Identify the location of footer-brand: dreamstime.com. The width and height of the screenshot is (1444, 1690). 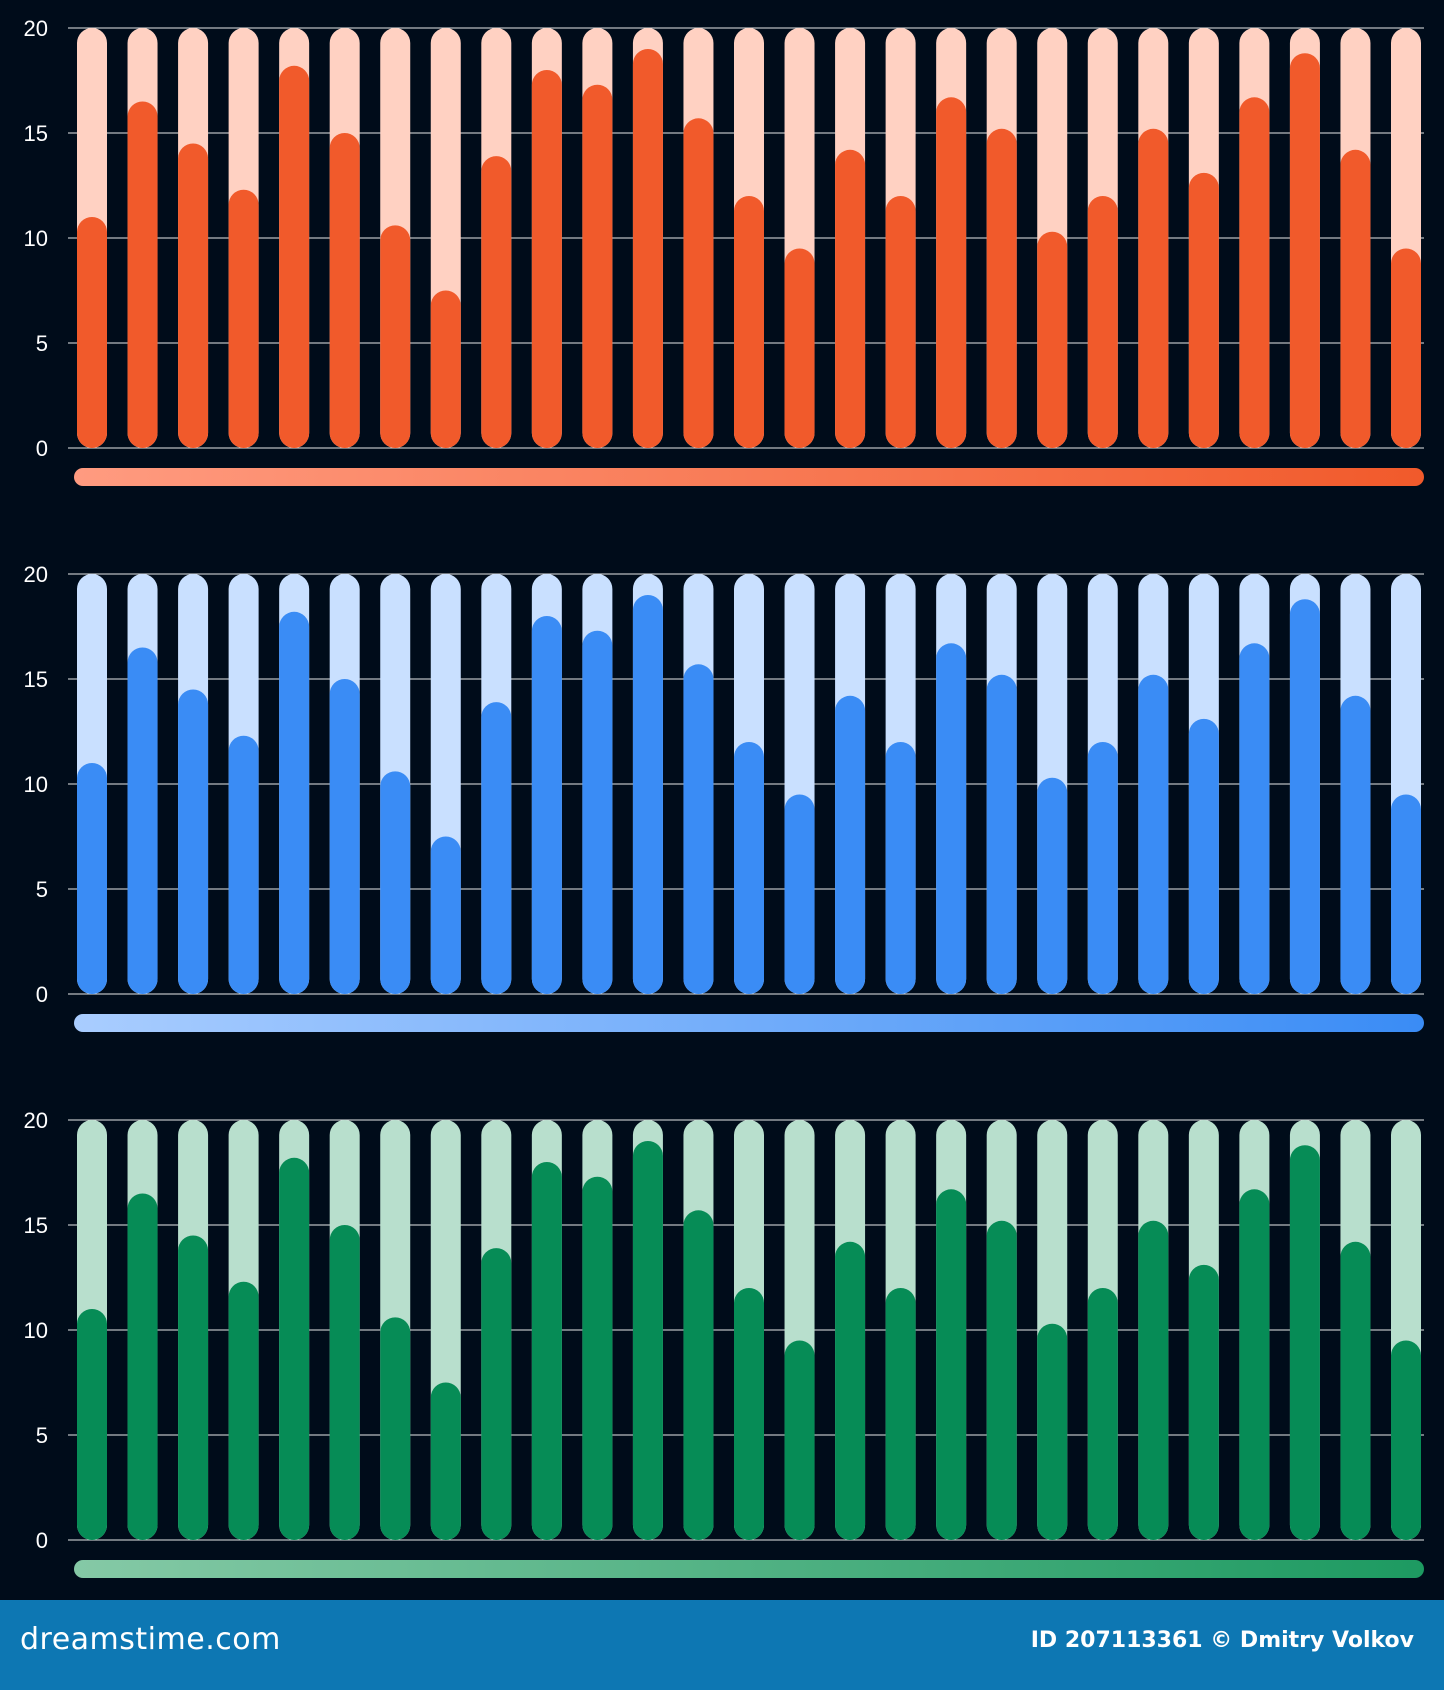
(150, 1639).